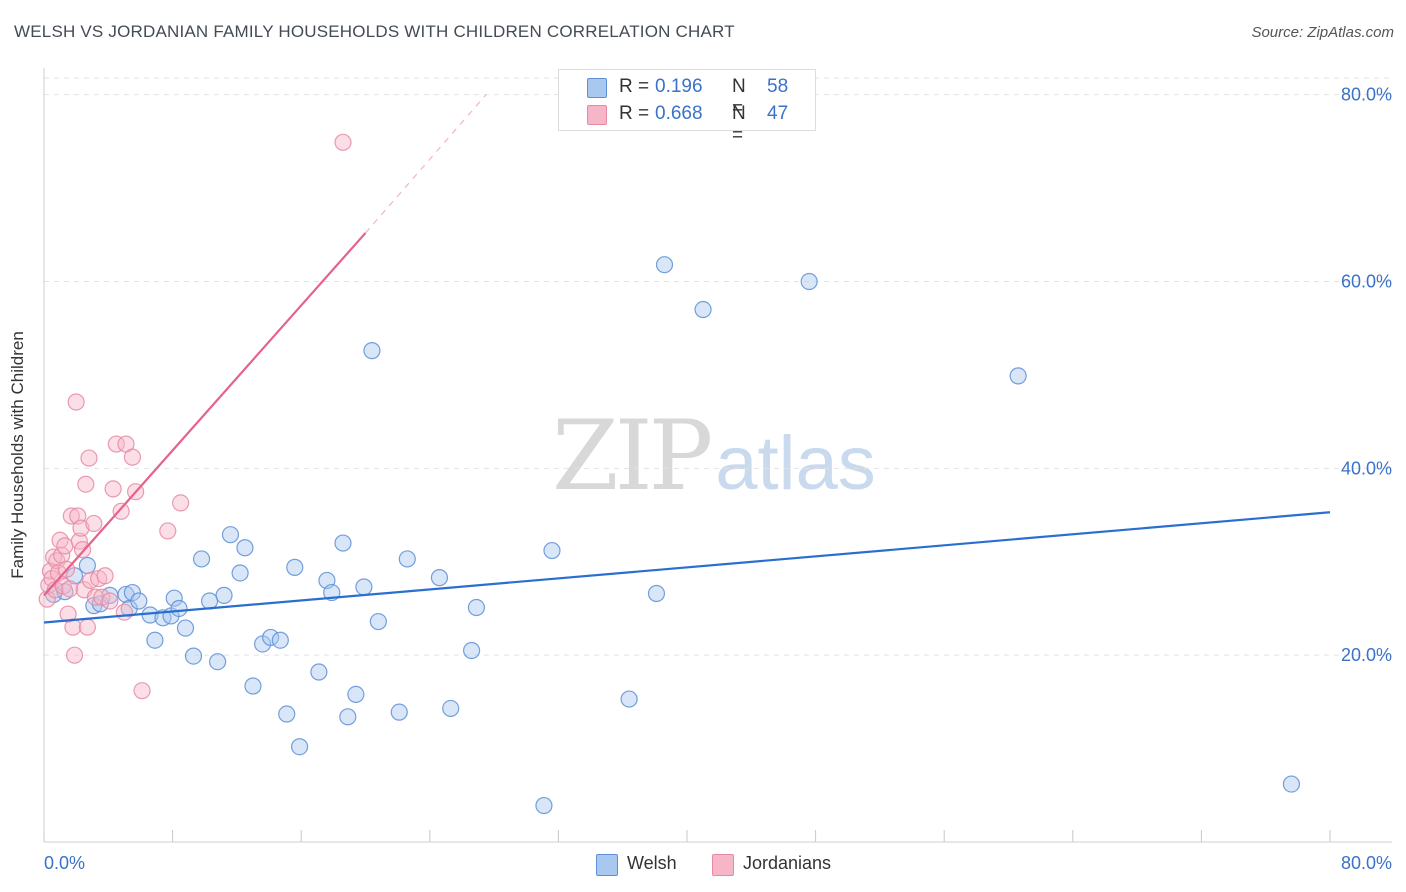  Describe the element at coordinates (64, 863) in the screenshot. I see `x-tick-label: 0.0%` at that location.